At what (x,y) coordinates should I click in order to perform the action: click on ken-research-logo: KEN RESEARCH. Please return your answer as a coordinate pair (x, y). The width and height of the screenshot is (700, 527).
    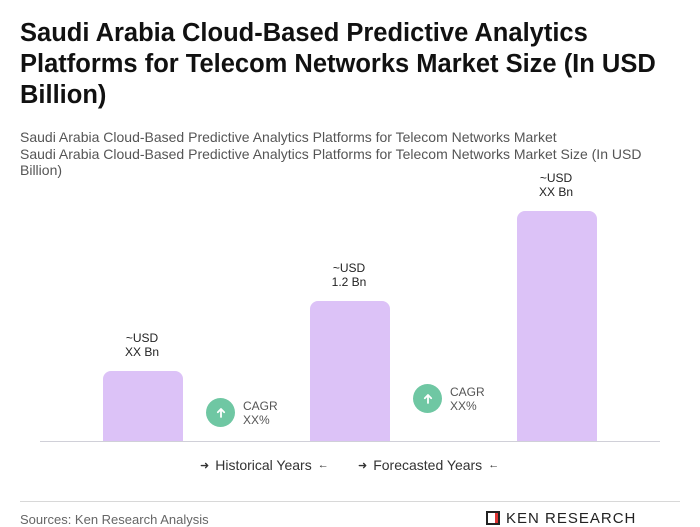
    Looking at the image, I should click on (561, 519).